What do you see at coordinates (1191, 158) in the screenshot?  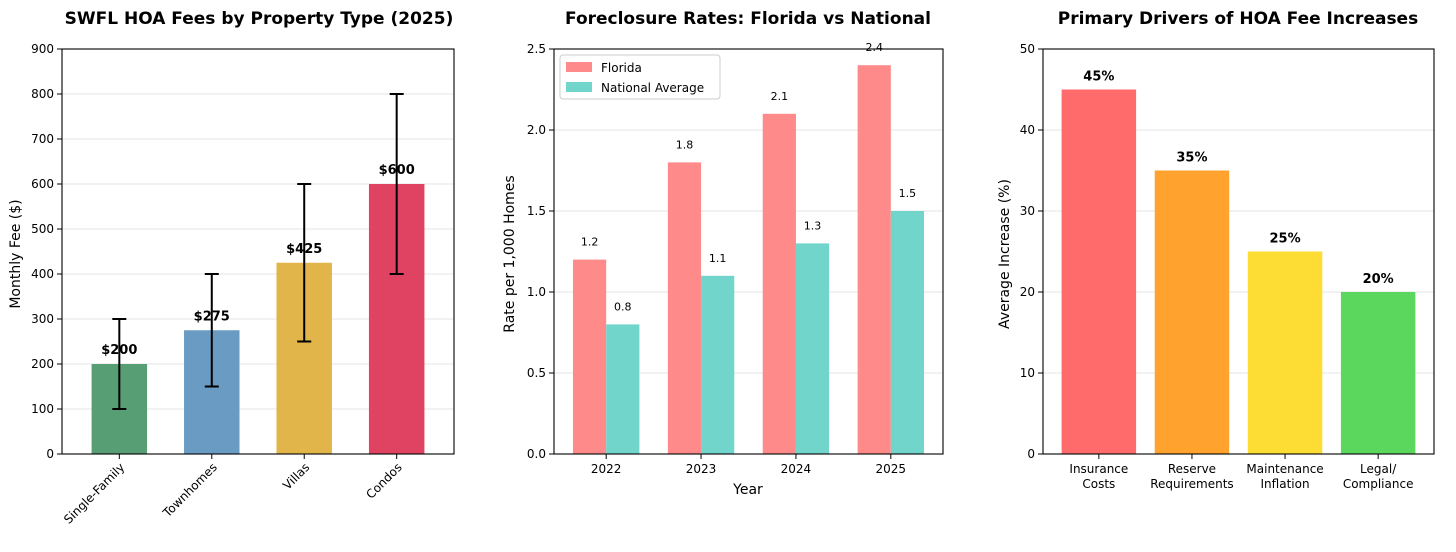 I see `value-label: 35%` at bounding box center [1191, 158].